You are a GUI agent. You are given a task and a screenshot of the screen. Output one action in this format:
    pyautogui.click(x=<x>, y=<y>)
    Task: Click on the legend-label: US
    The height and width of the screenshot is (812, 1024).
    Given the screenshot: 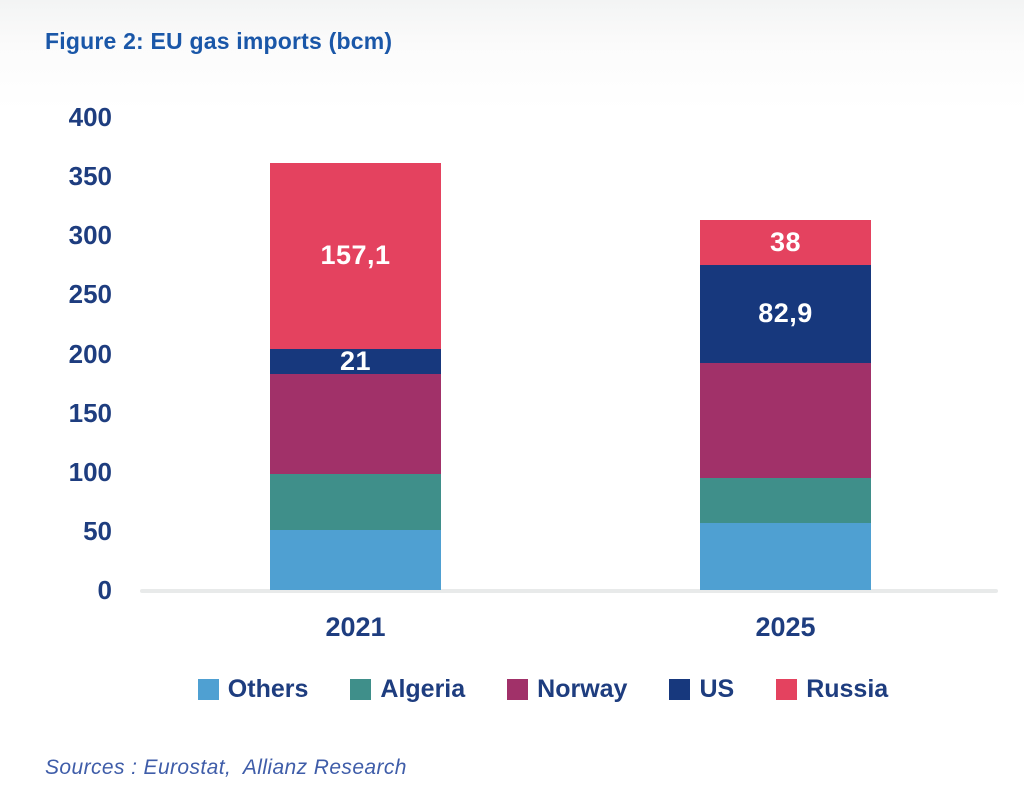 What is the action you would take?
    pyautogui.click(x=717, y=689)
    